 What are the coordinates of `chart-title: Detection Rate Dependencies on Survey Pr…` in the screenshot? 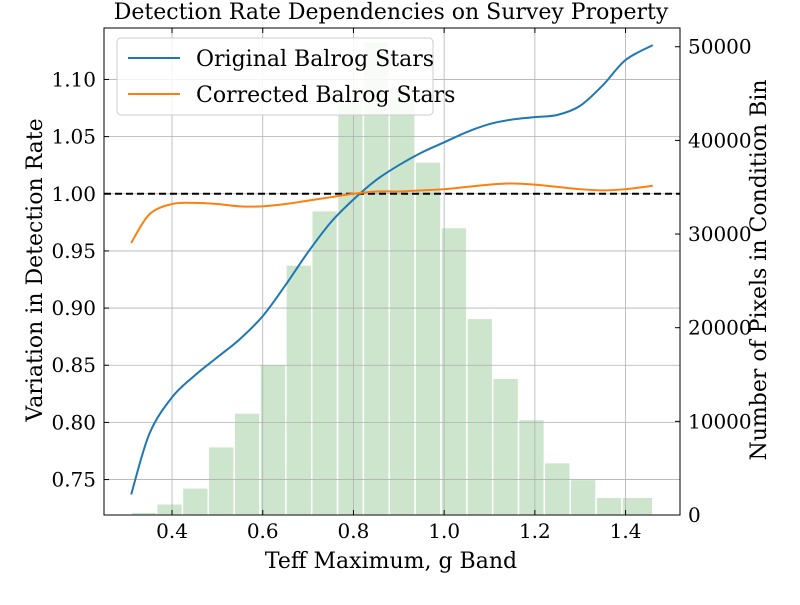 It's located at (391, 12).